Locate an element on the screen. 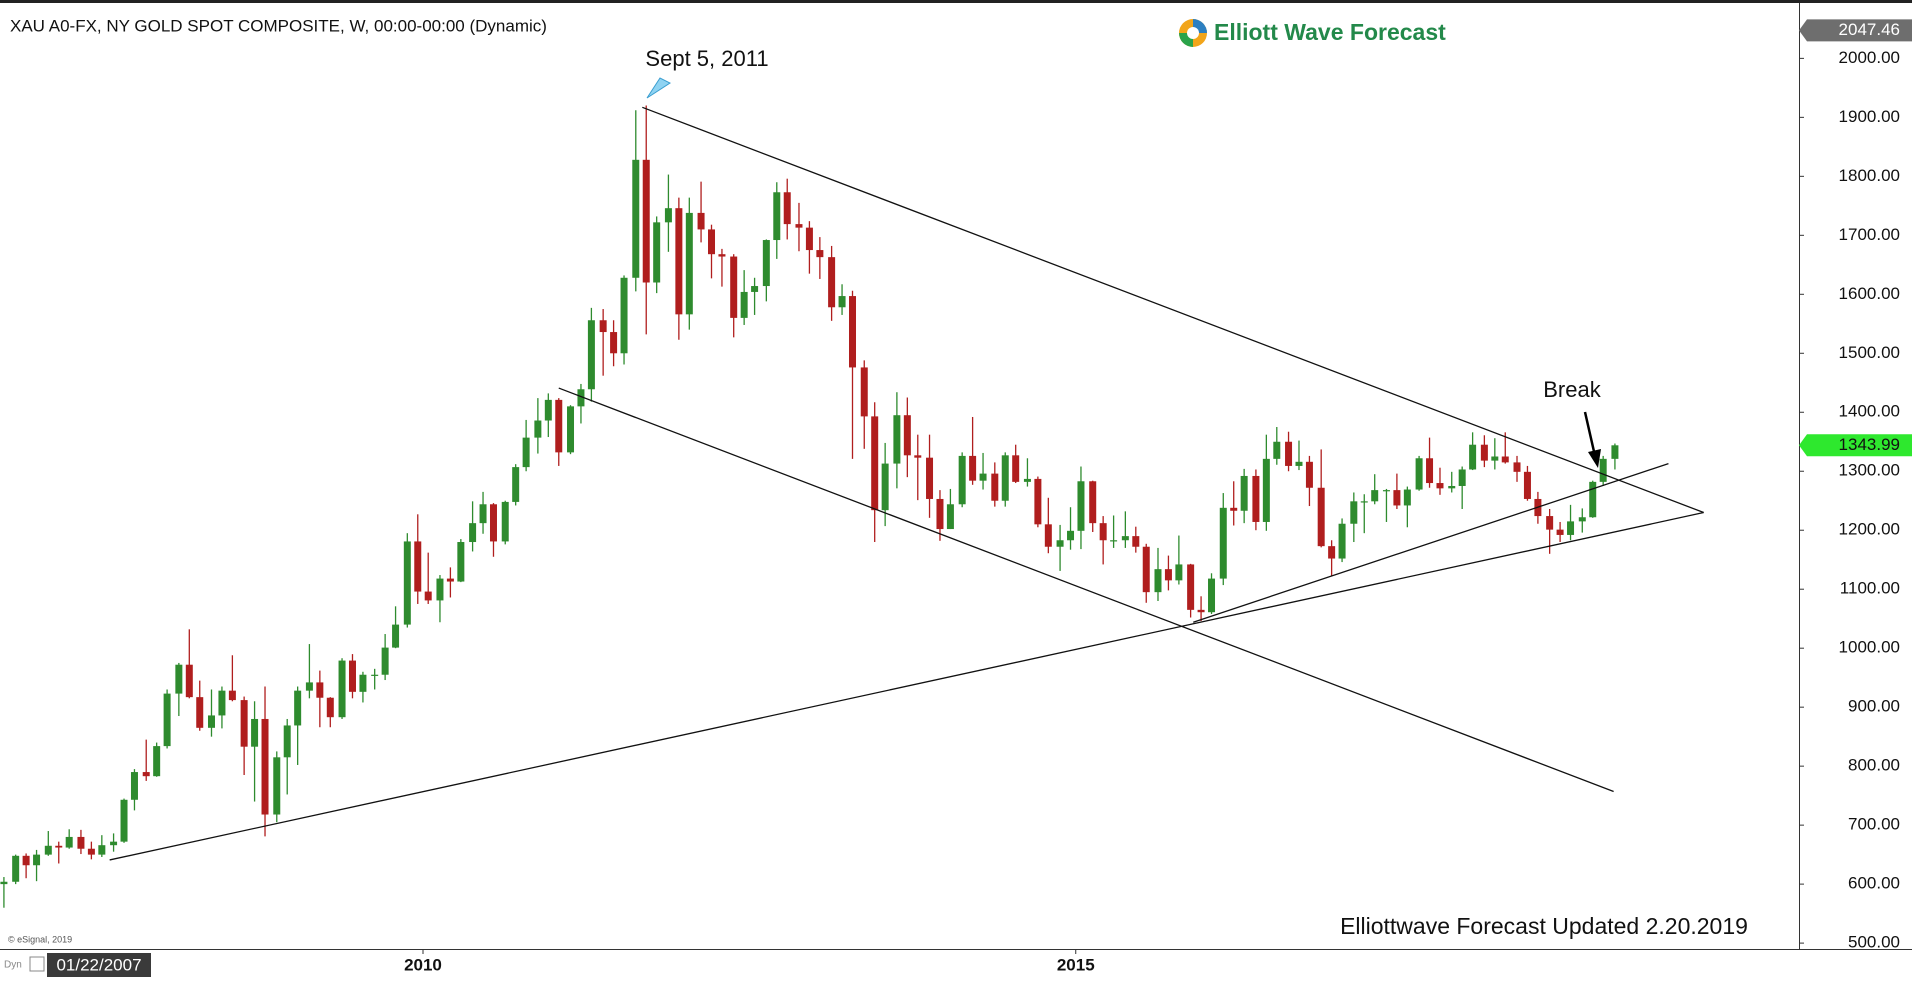 The height and width of the screenshot is (981, 1912). y-tick-label: 1400.00 is located at coordinates (1869, 411).